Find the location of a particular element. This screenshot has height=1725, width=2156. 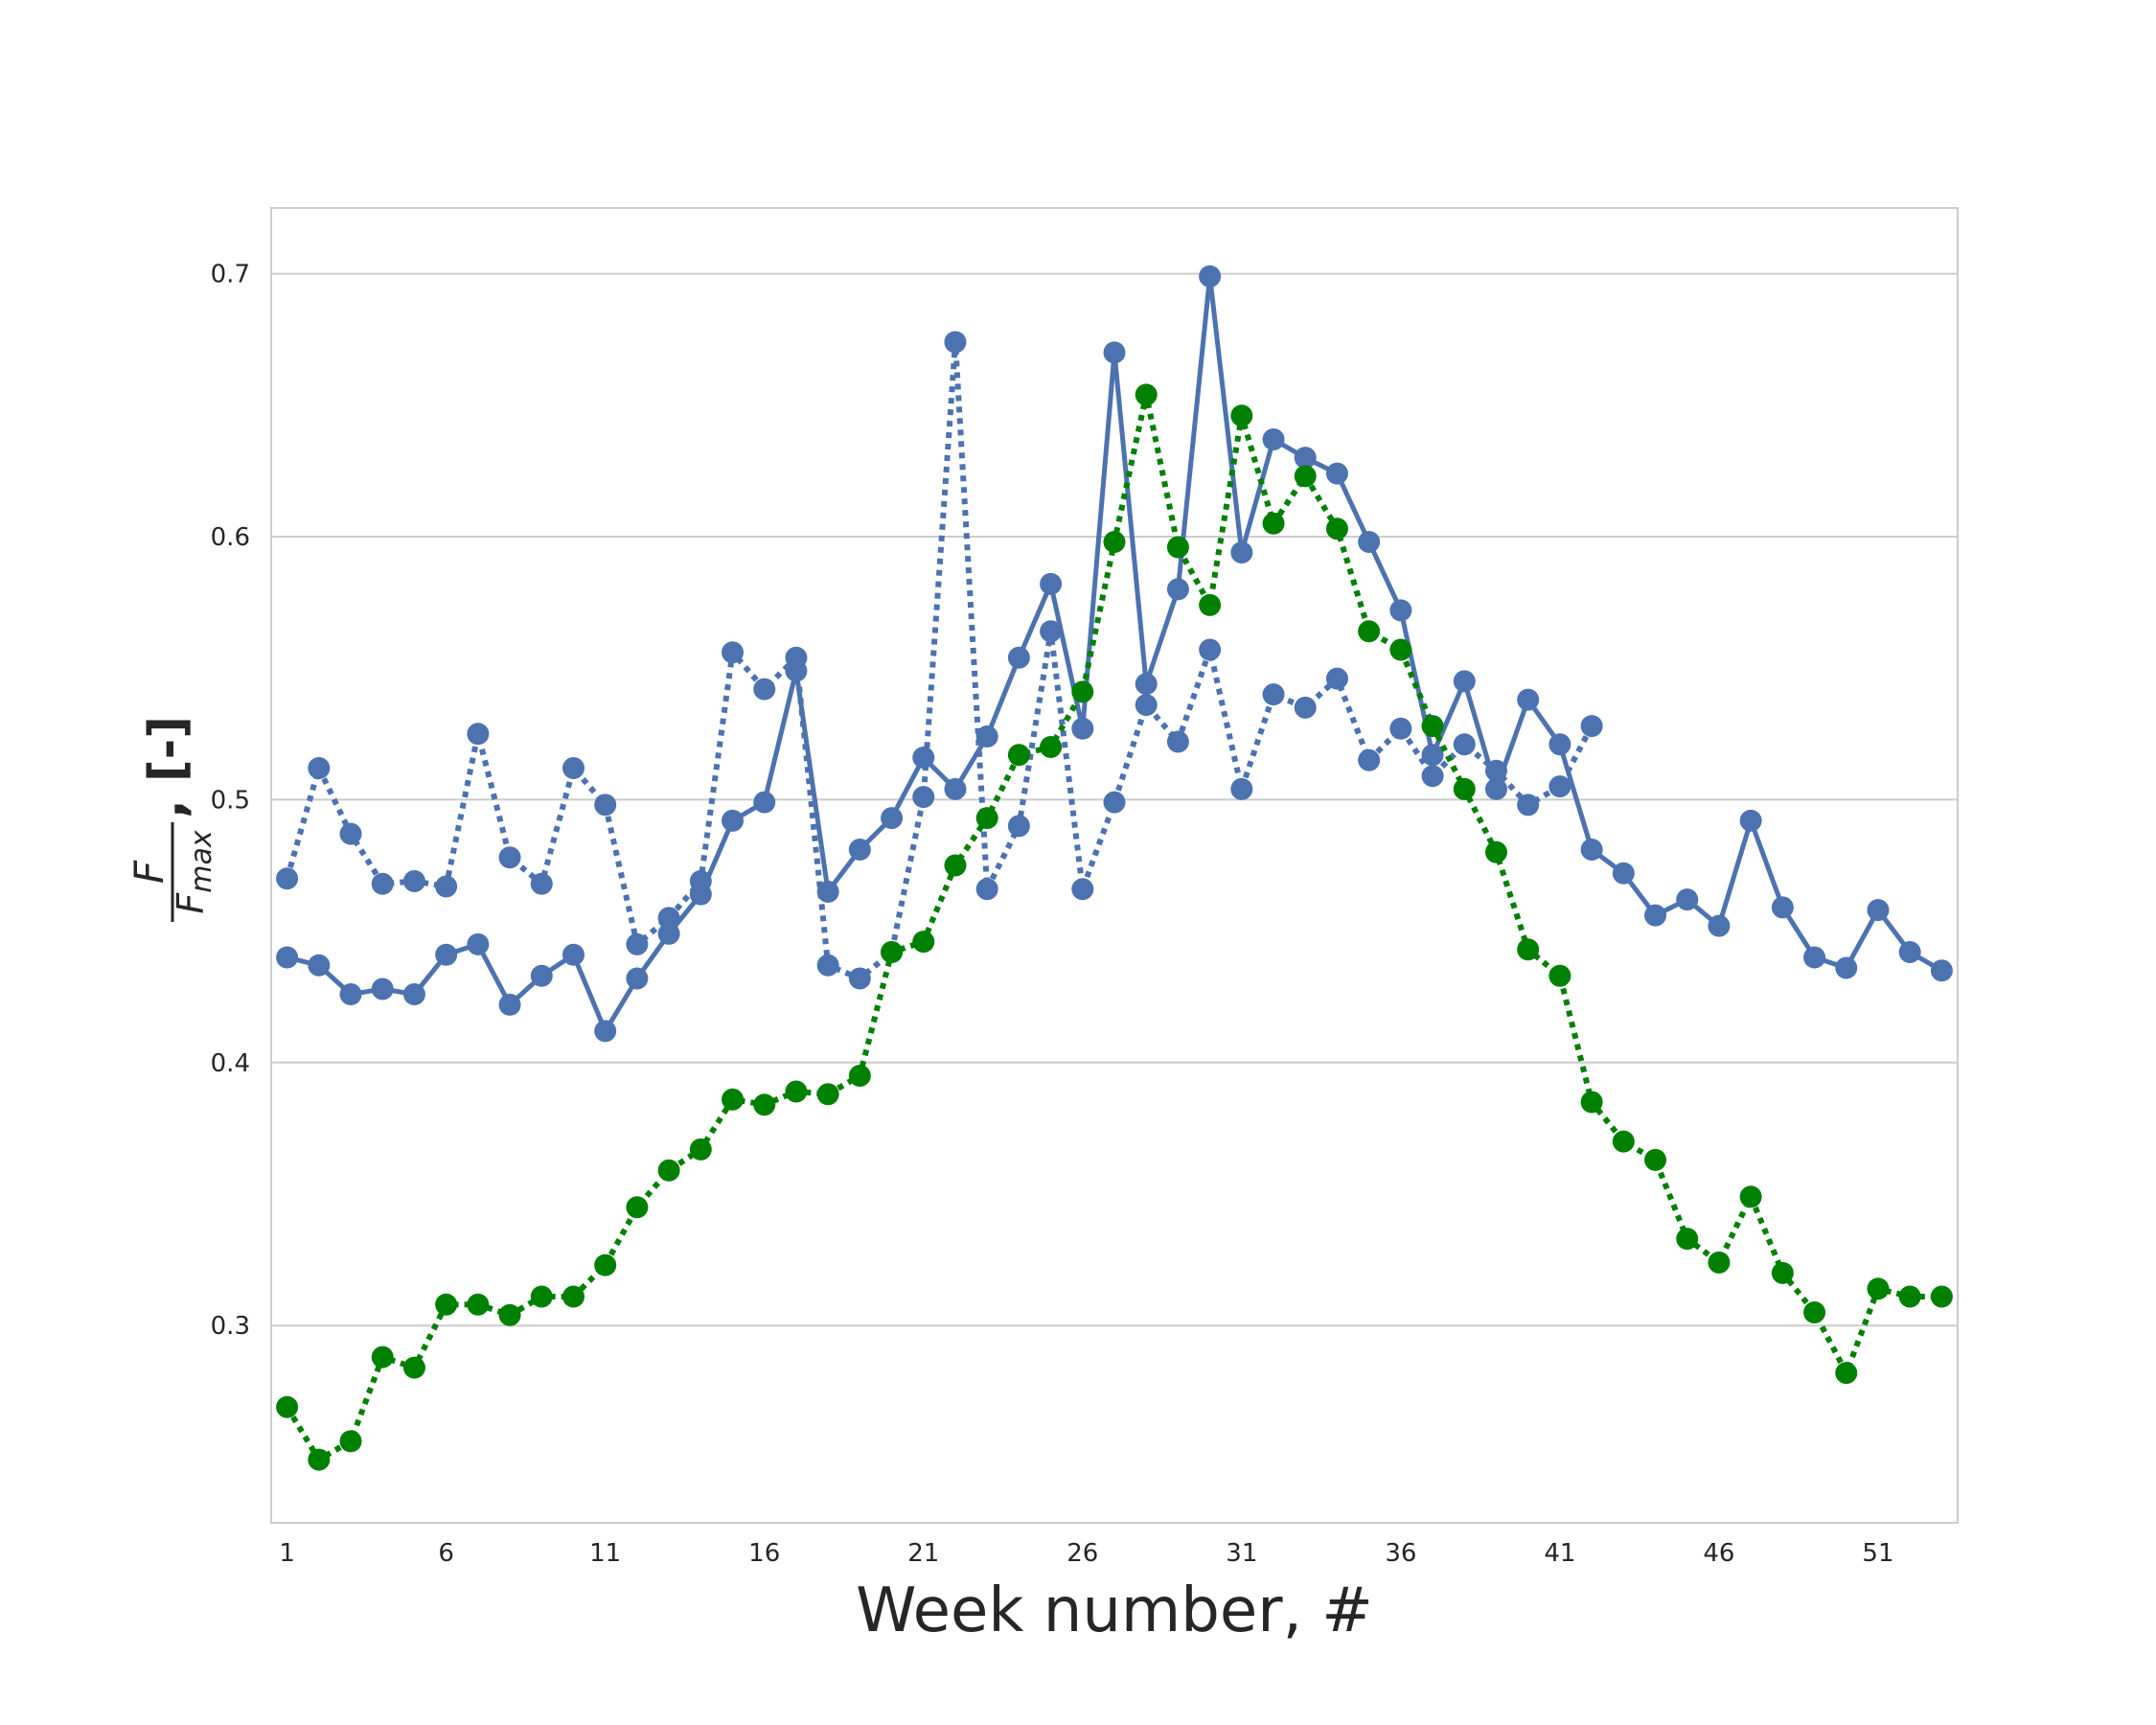

x-tick-label: 6 is located at coordinates (446, 1553).